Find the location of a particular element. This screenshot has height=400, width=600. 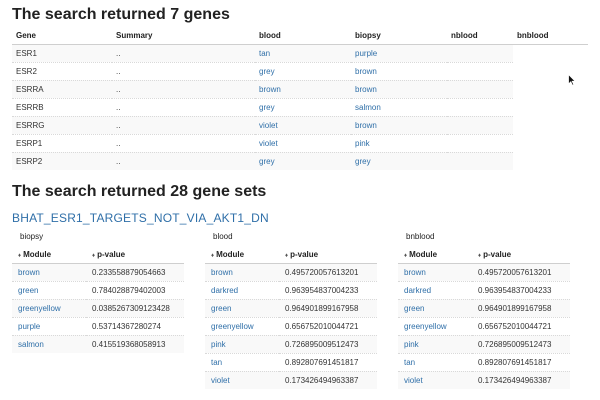

module-cell: pink is located at coordinates (242, 343).